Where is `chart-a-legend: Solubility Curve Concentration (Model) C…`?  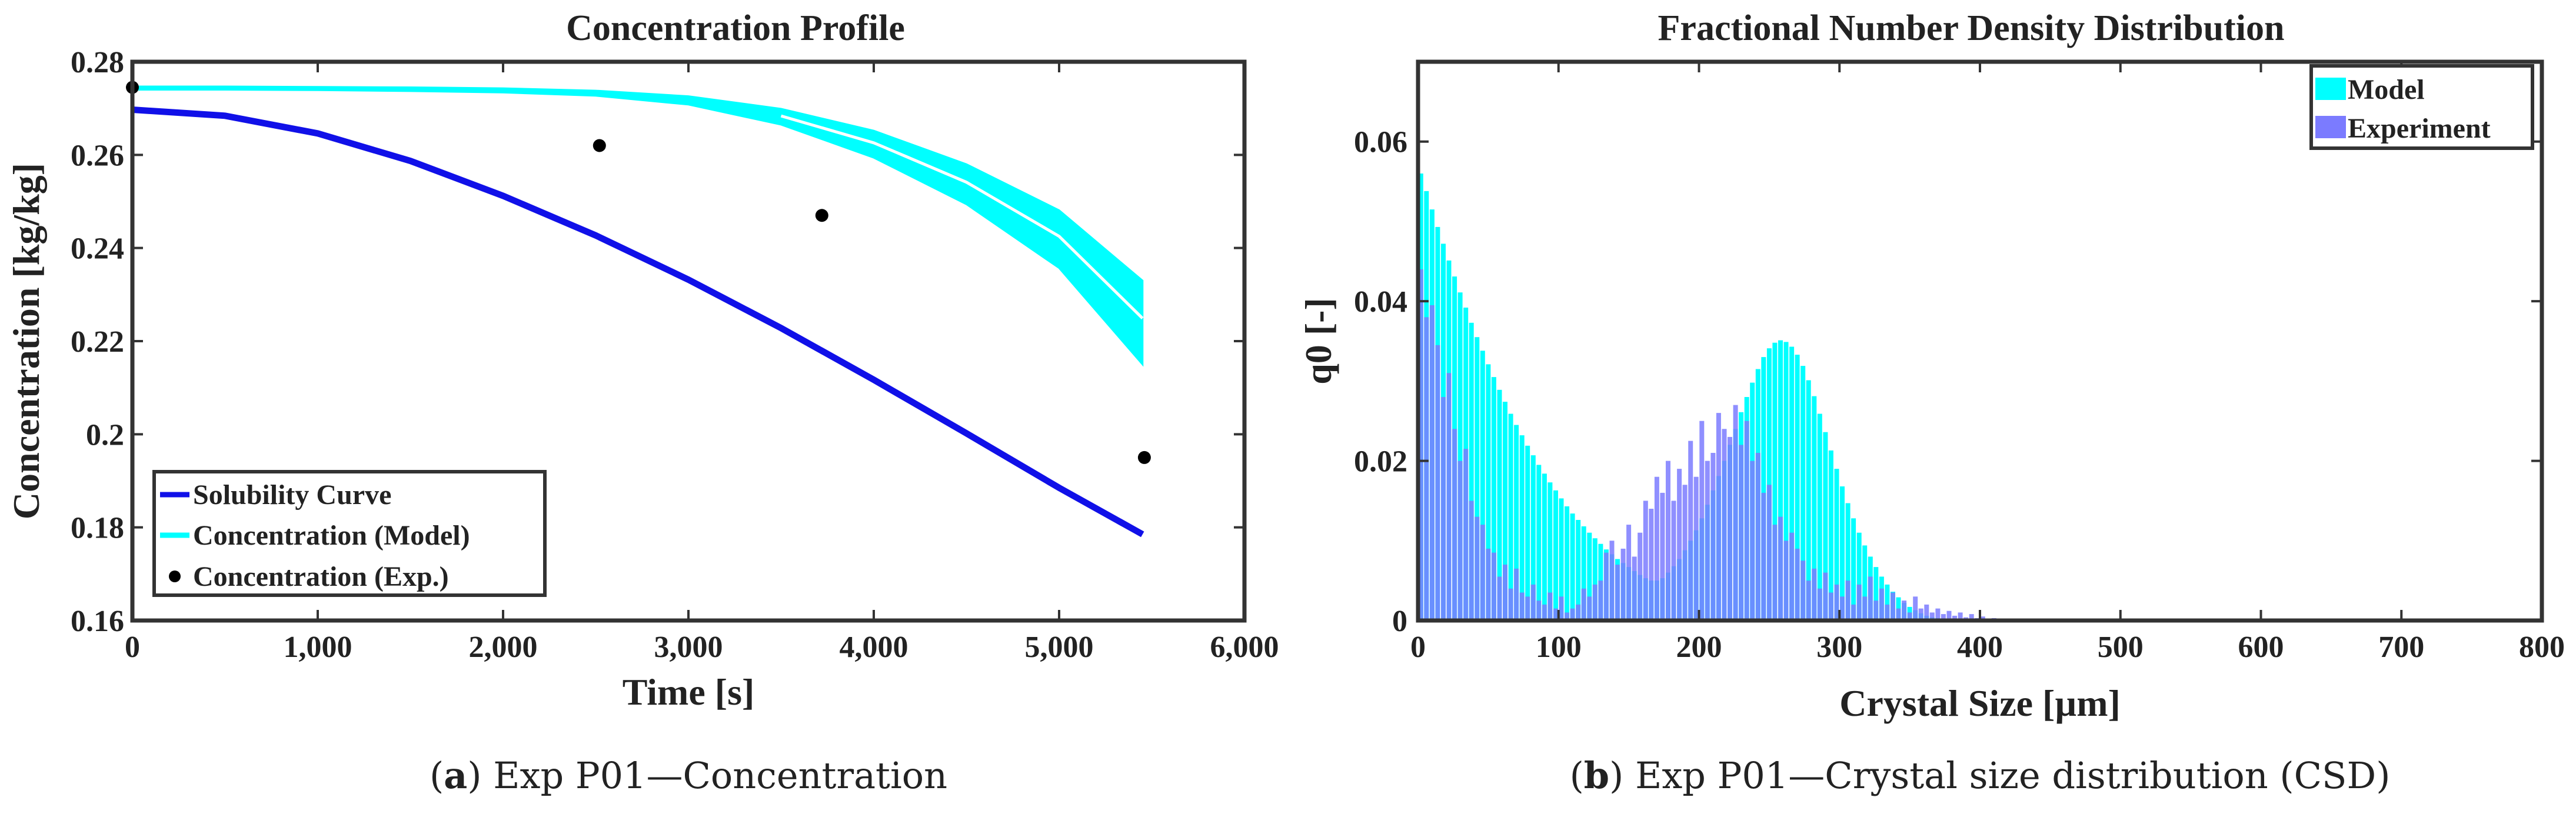
chart-a-legend: Solubility Curve Concentration (Model) C… is located at coordinates (349, 533).